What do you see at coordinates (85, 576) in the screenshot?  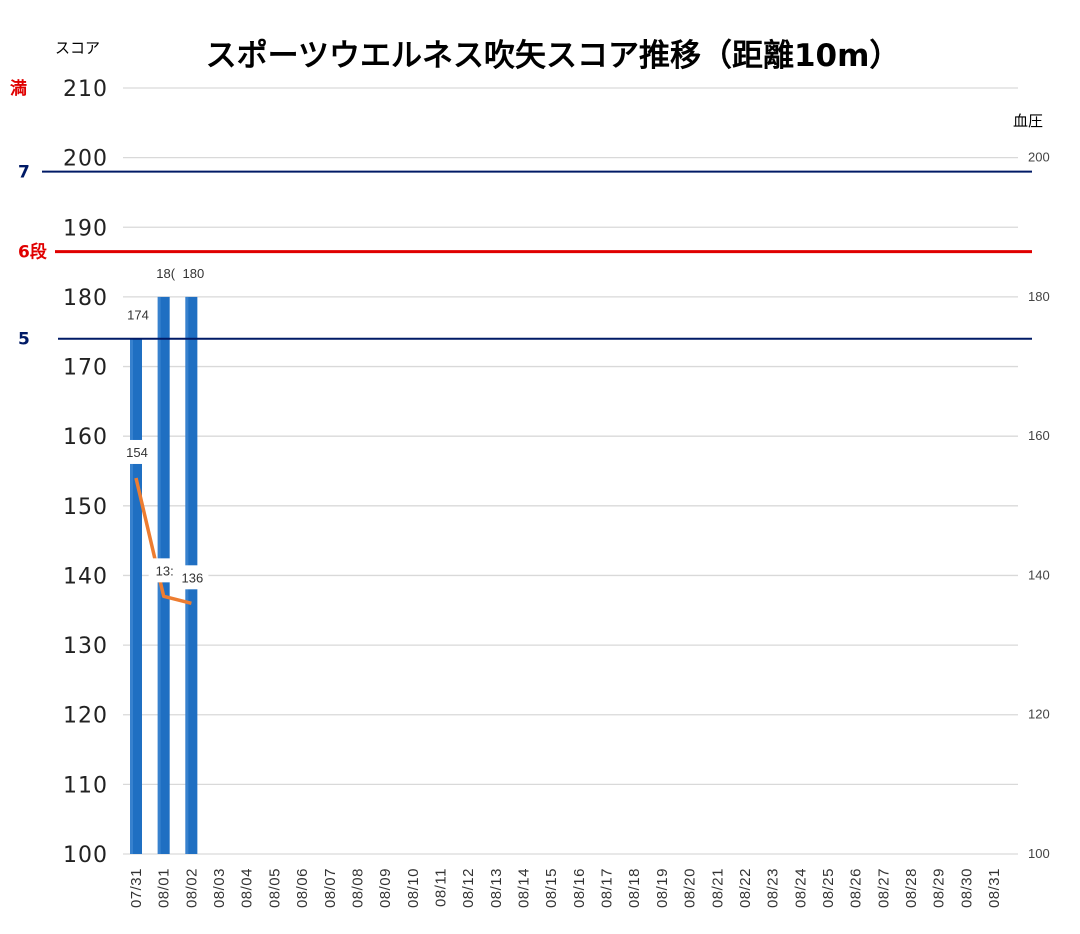 I see `y-tick-label: 140` at bounding box center [85, 576].